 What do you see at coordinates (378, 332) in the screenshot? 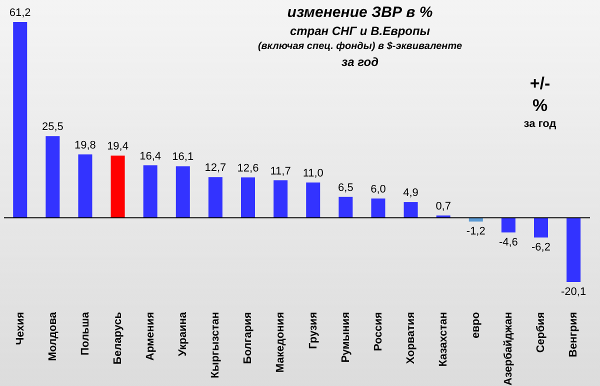
I see `x-tick-label: Россия` at bounding box center [378, 332].